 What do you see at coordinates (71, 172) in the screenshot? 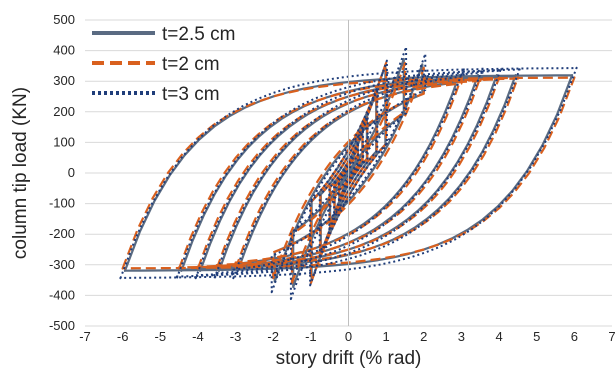
I see `y-tick-label: 0` at bounding box center [71, 172].